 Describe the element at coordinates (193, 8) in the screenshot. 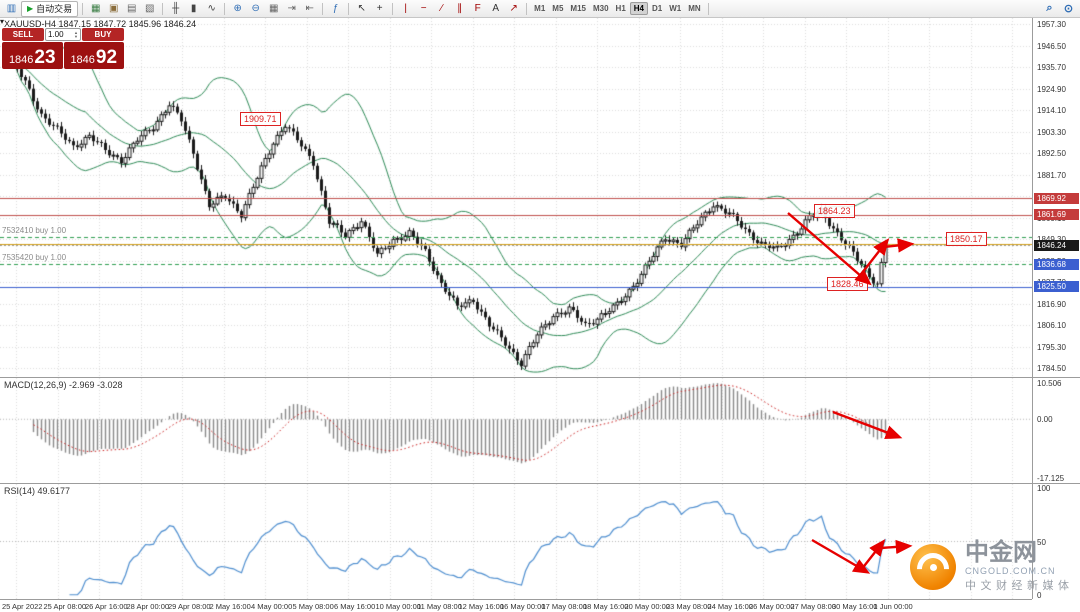

I see `candlestick-chart-icon: ▮` at that location.